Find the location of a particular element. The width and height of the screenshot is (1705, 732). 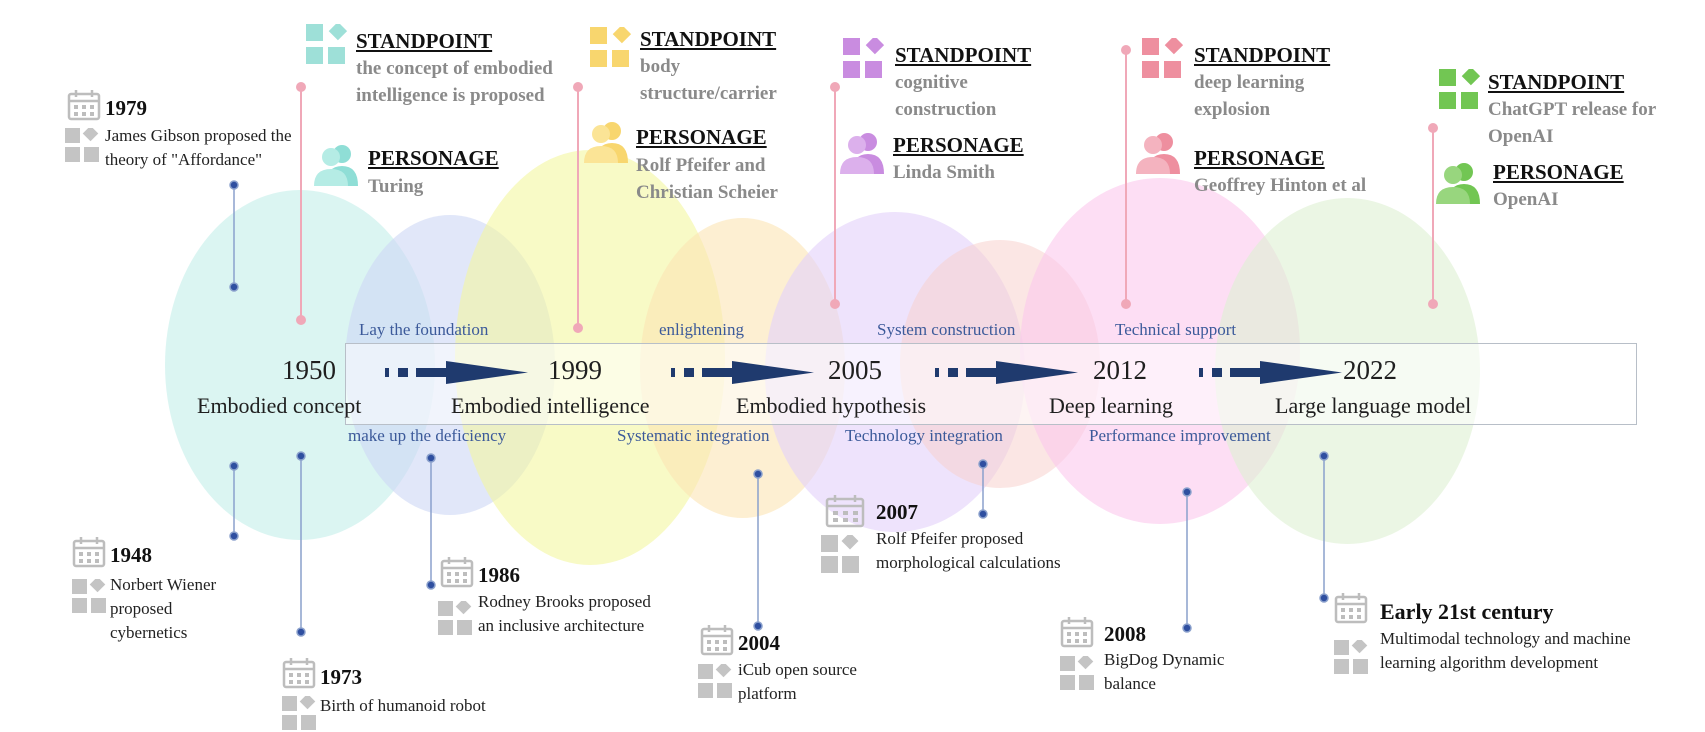

phase-bottom-3: Technology integration is located at coordinates (924, 435).